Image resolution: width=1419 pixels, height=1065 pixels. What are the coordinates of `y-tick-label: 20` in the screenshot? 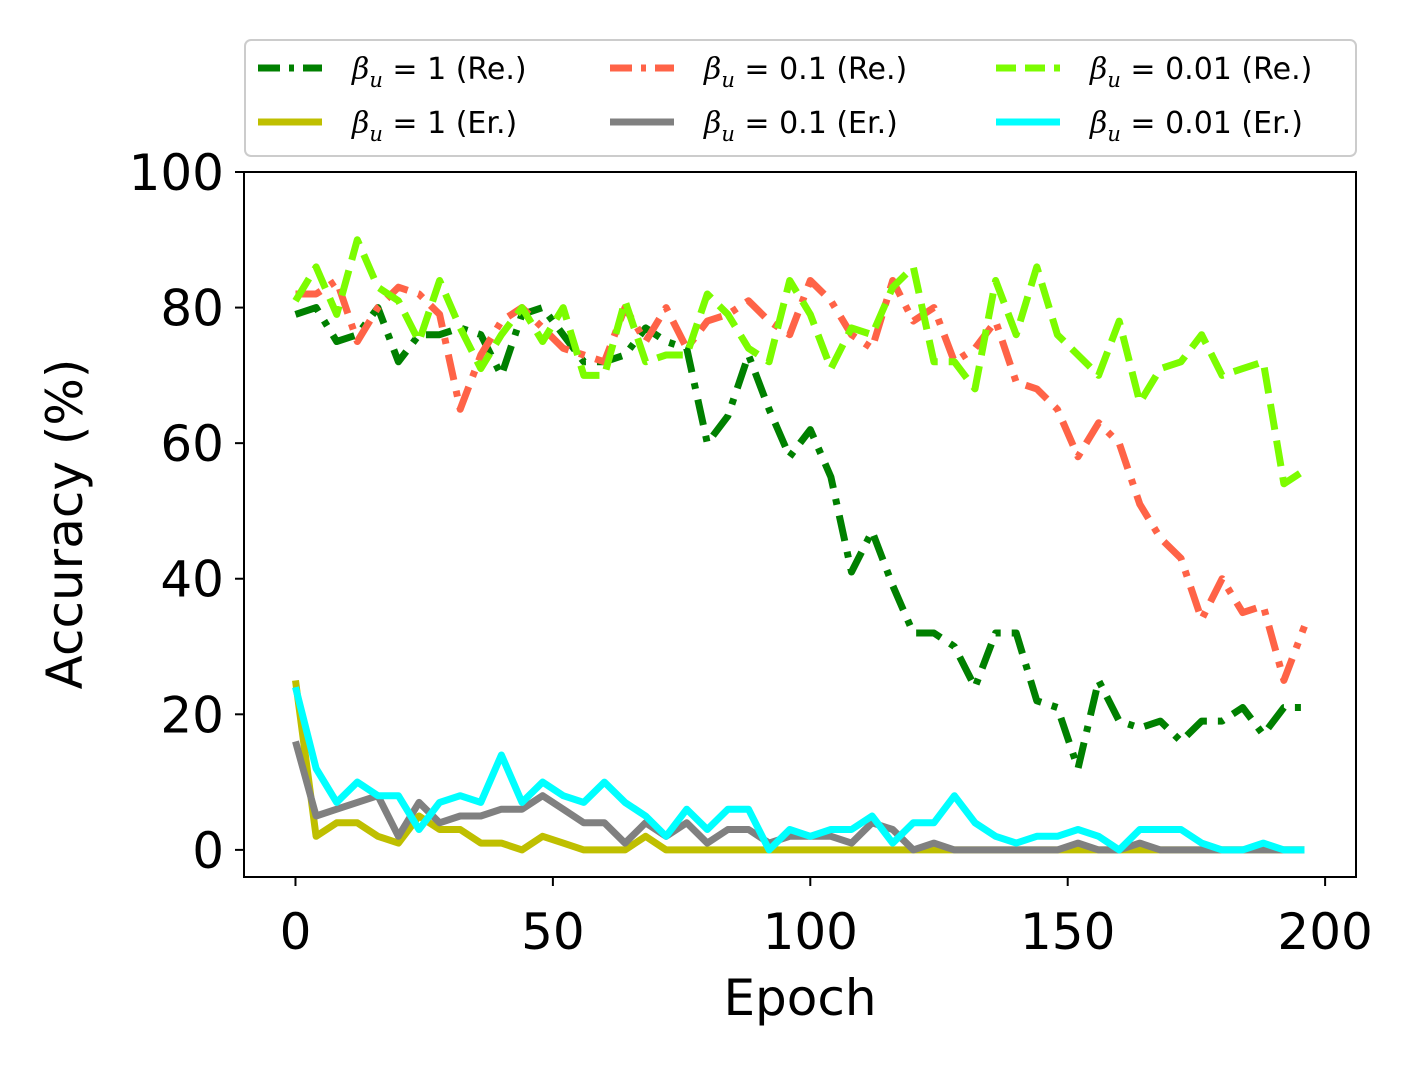 It's located at (192, 715).